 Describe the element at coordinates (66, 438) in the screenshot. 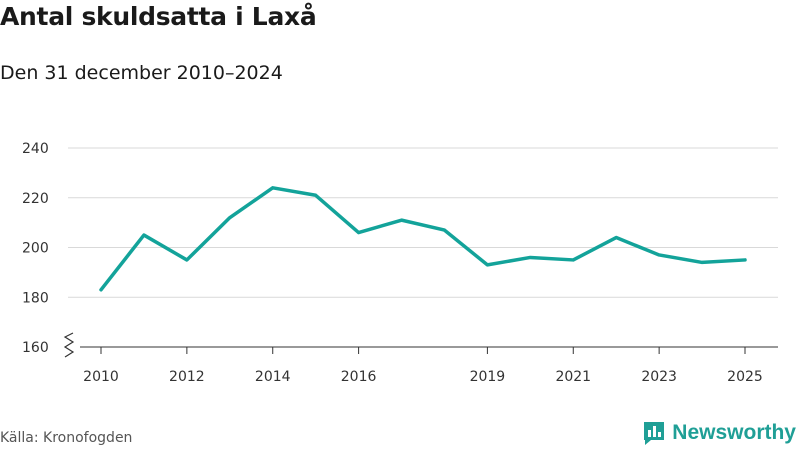

I see `source-note: Källa: Kronofogden` at that location.